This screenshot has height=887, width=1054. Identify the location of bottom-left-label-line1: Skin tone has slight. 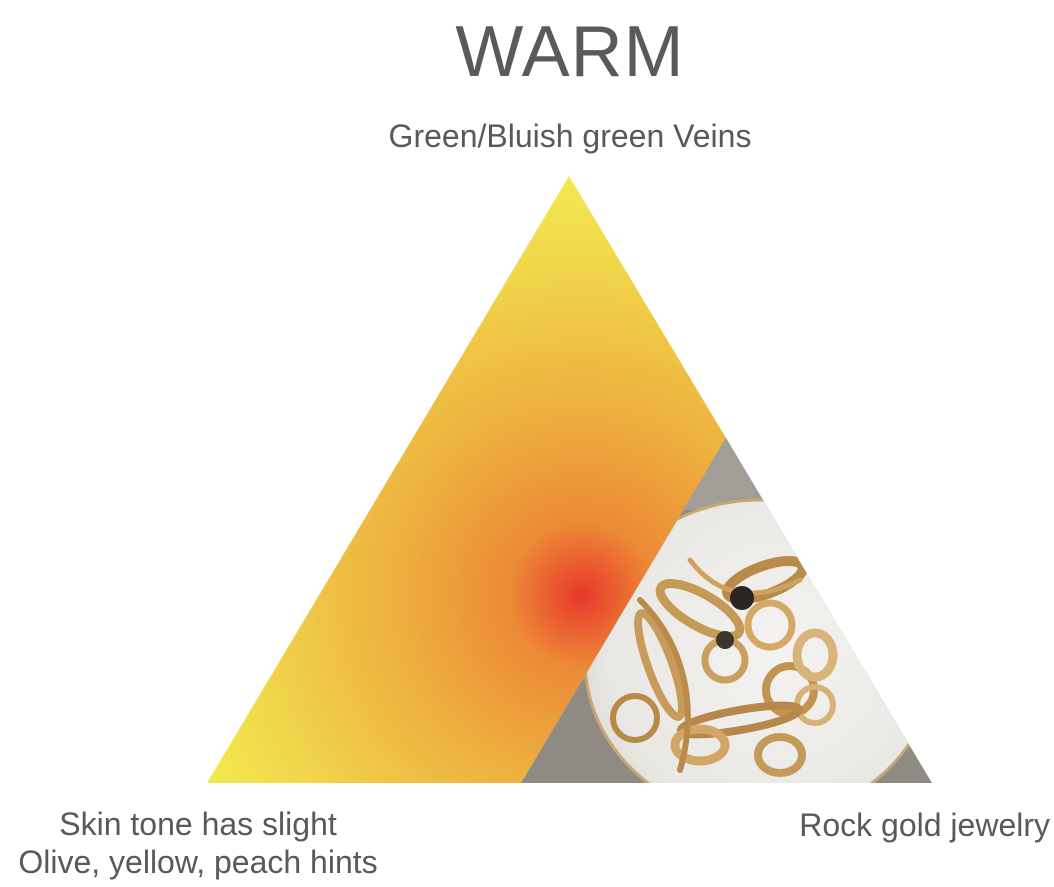
(198, 824).